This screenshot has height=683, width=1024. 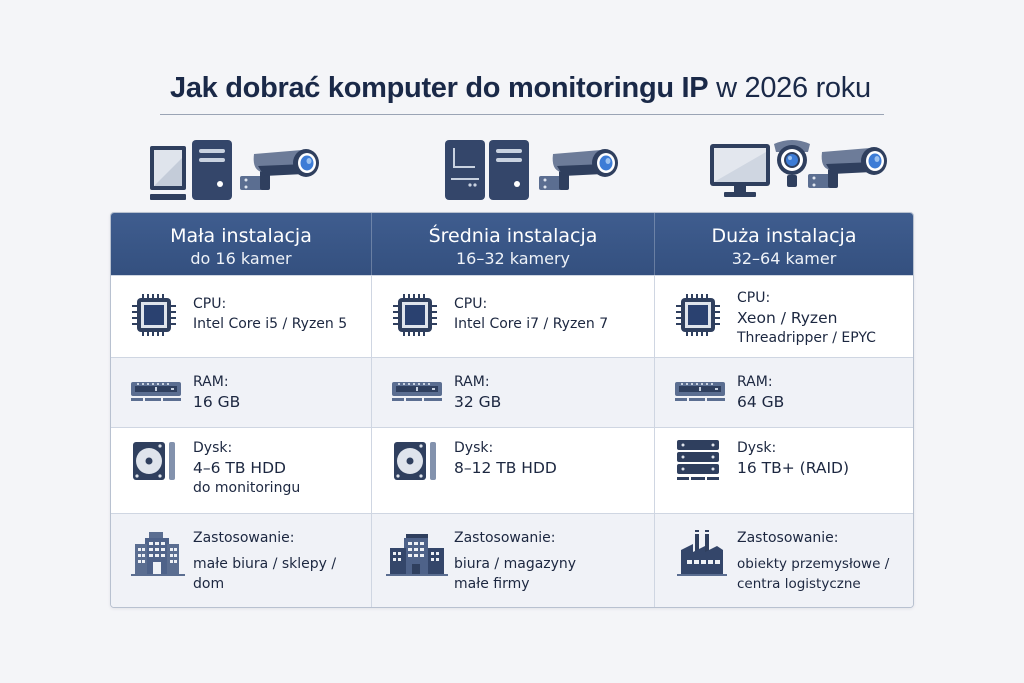 I want to click on company-building-icon, so click(x=417, y=555).